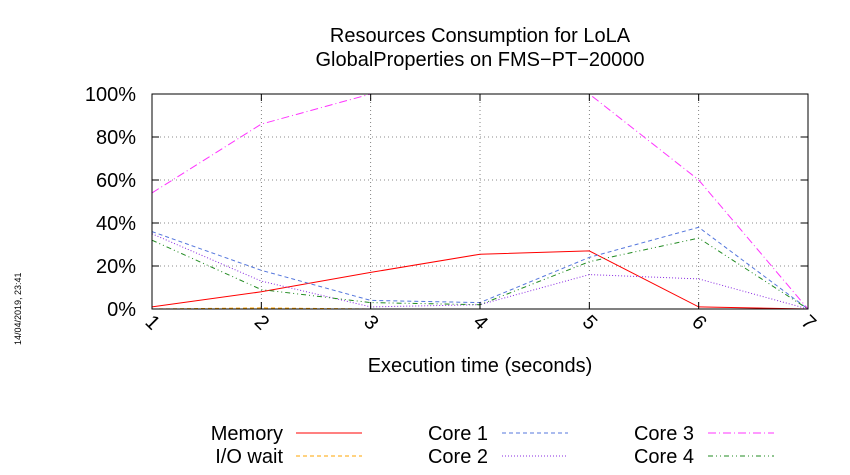  I want to click on y-tick-label: 20%, so click(116, 267).